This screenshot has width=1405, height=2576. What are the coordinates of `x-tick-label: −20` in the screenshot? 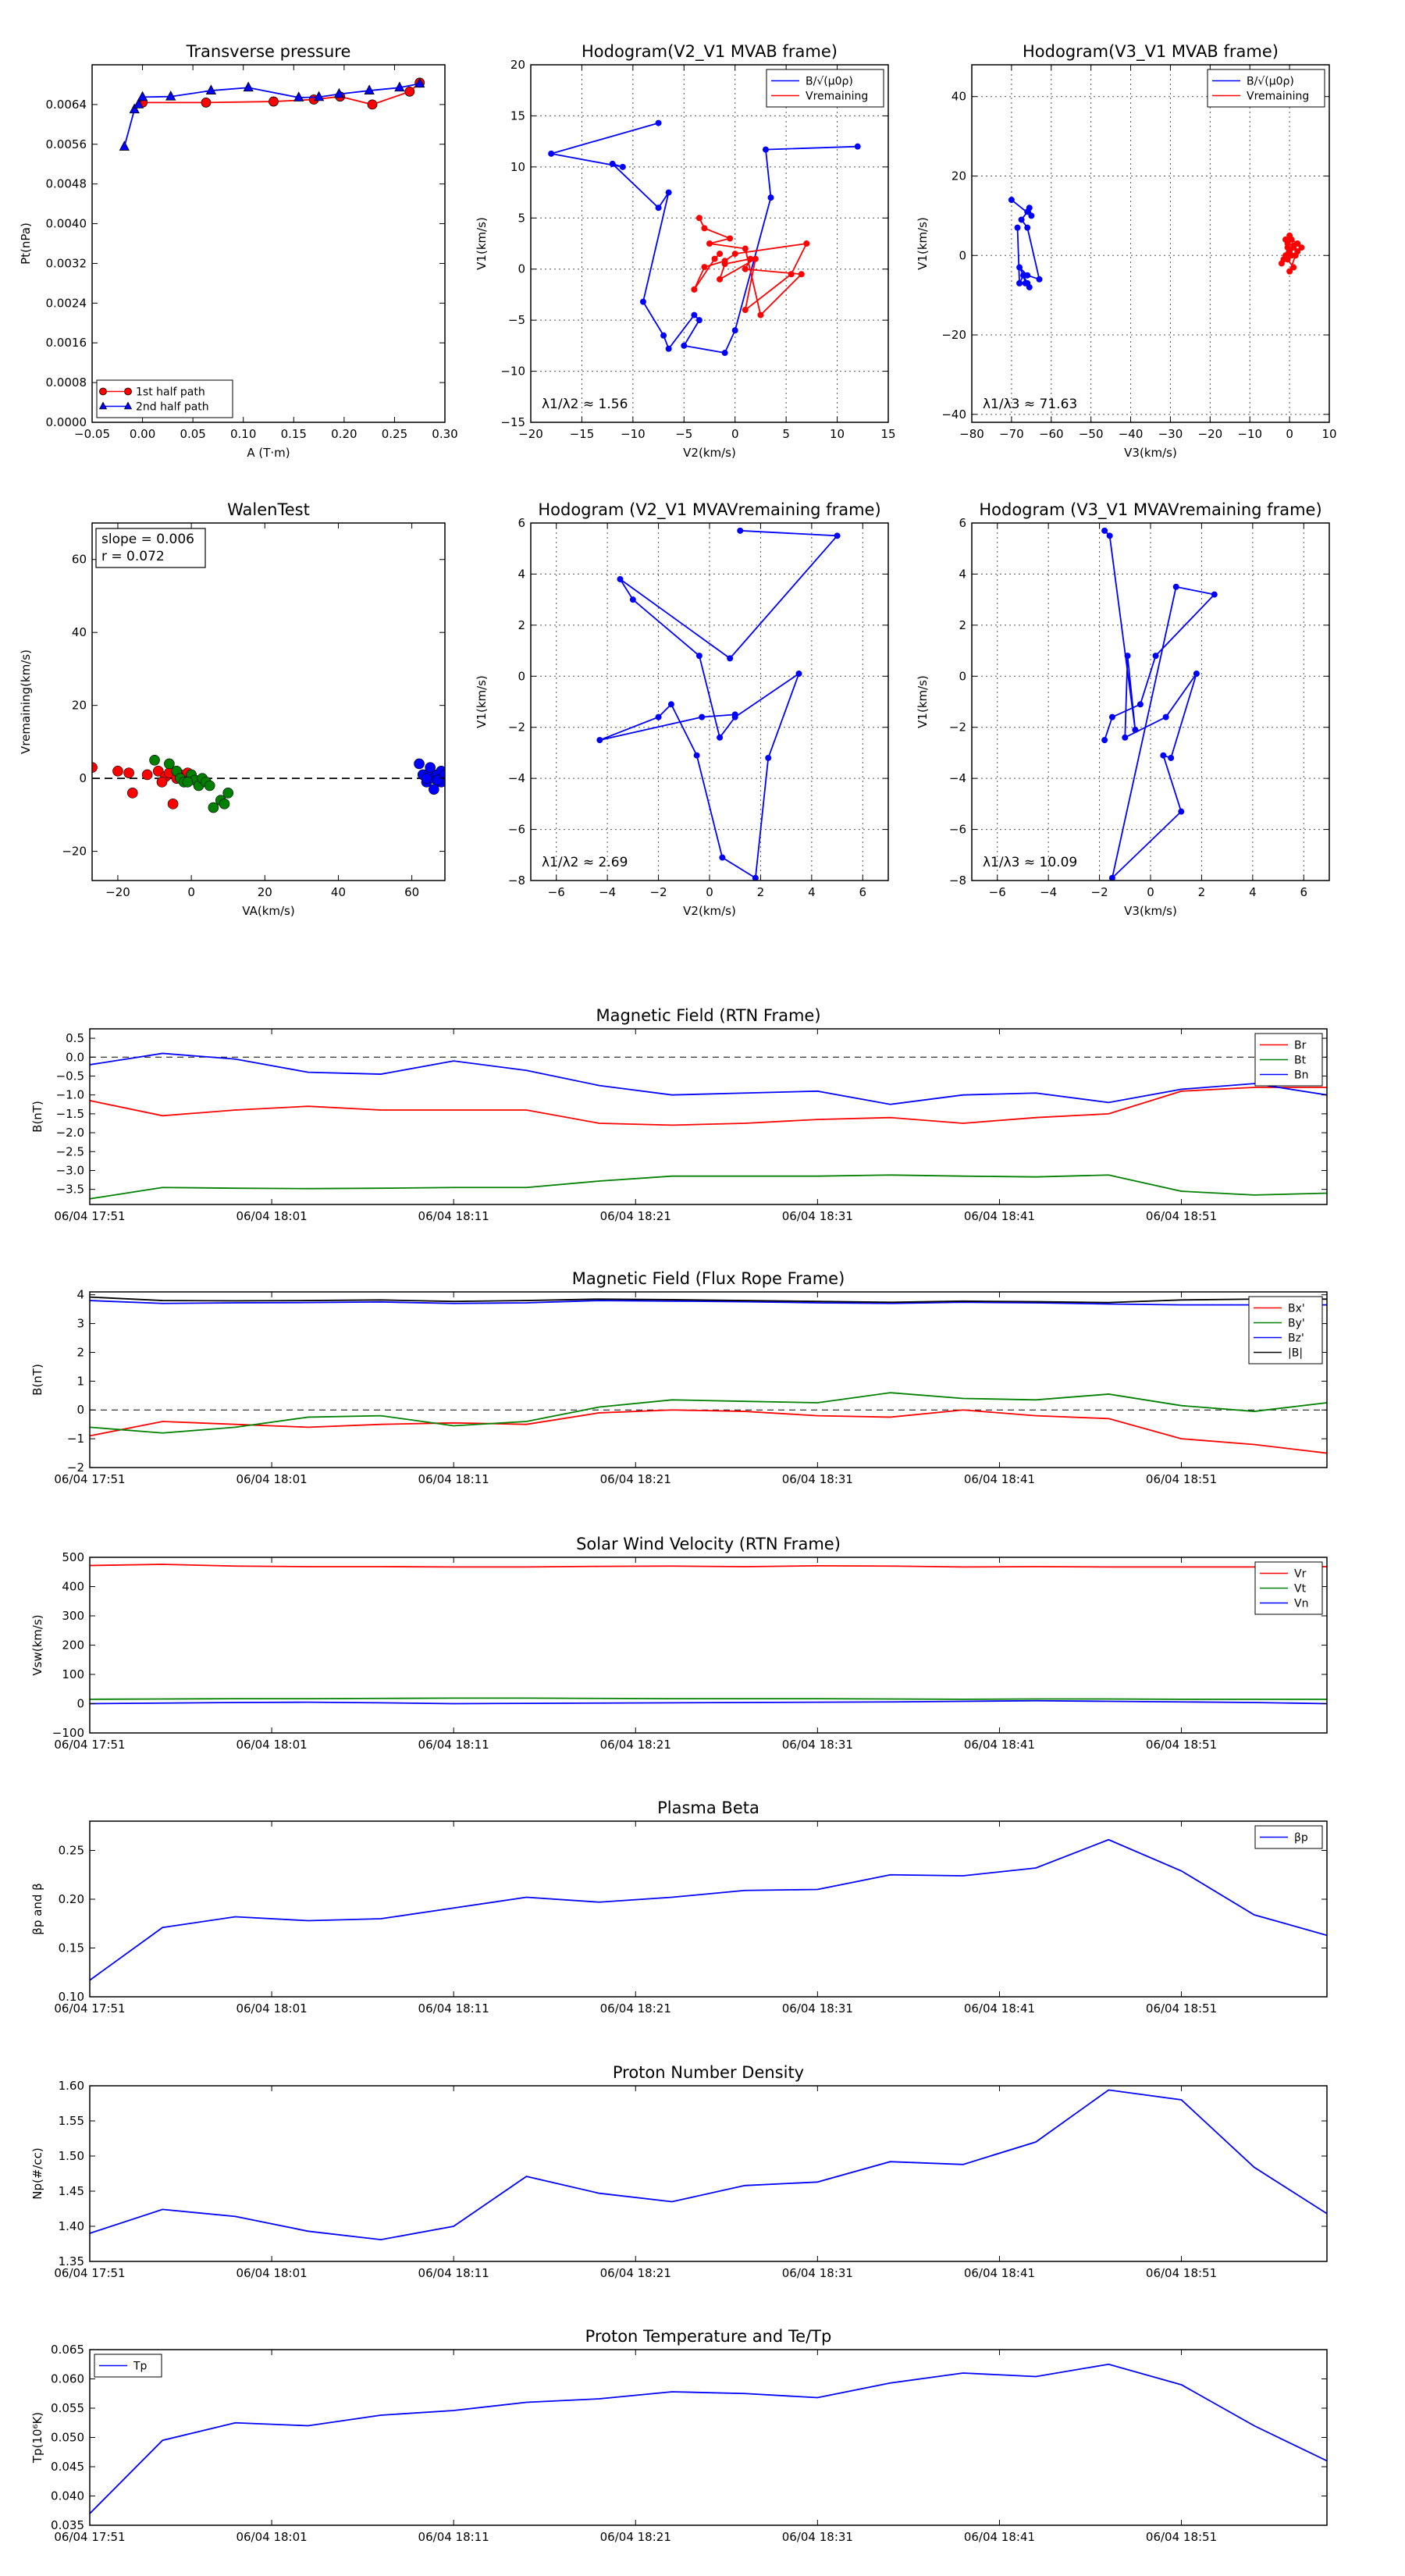 It's located at (531, 434).